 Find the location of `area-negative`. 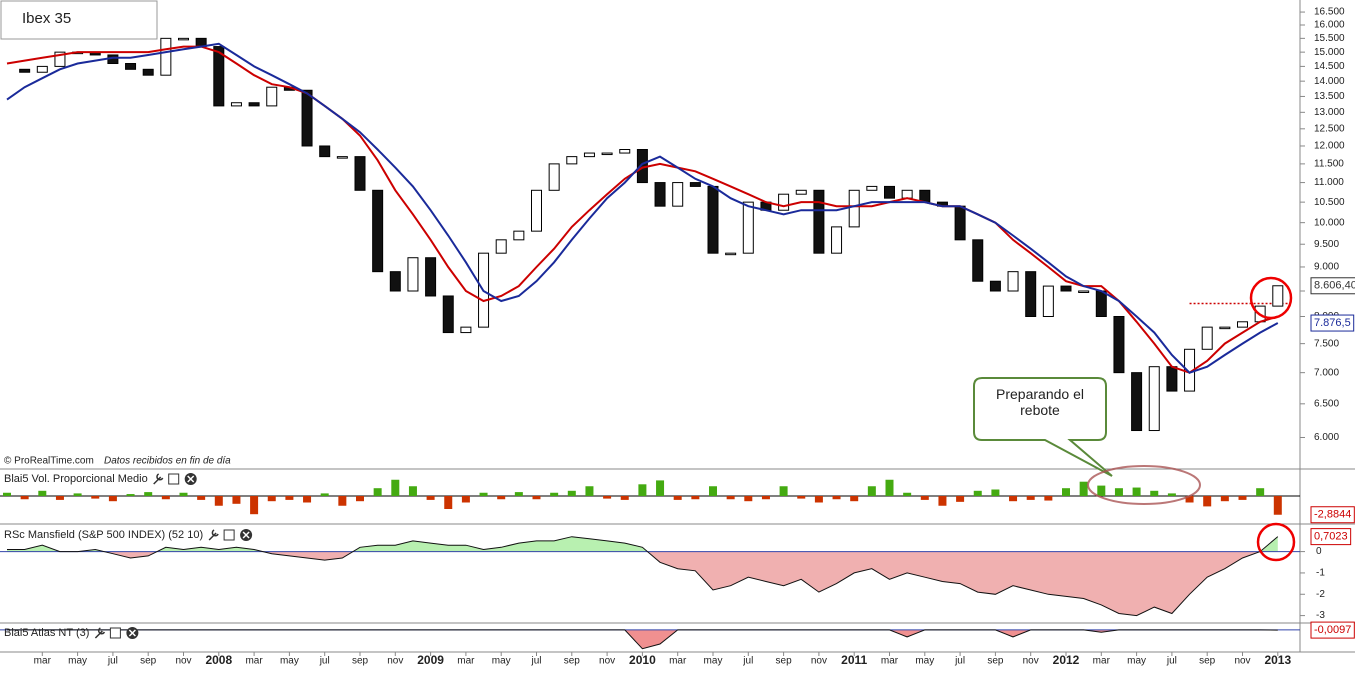

area-negative is located at coordinates (642, 639).